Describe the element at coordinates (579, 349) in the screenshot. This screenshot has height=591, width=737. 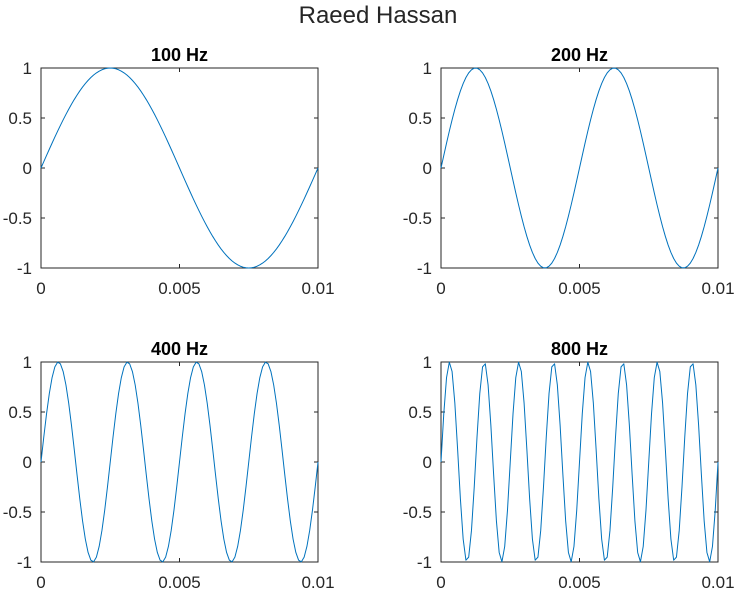
I see `subplot-title: 800 Hz` at that location.